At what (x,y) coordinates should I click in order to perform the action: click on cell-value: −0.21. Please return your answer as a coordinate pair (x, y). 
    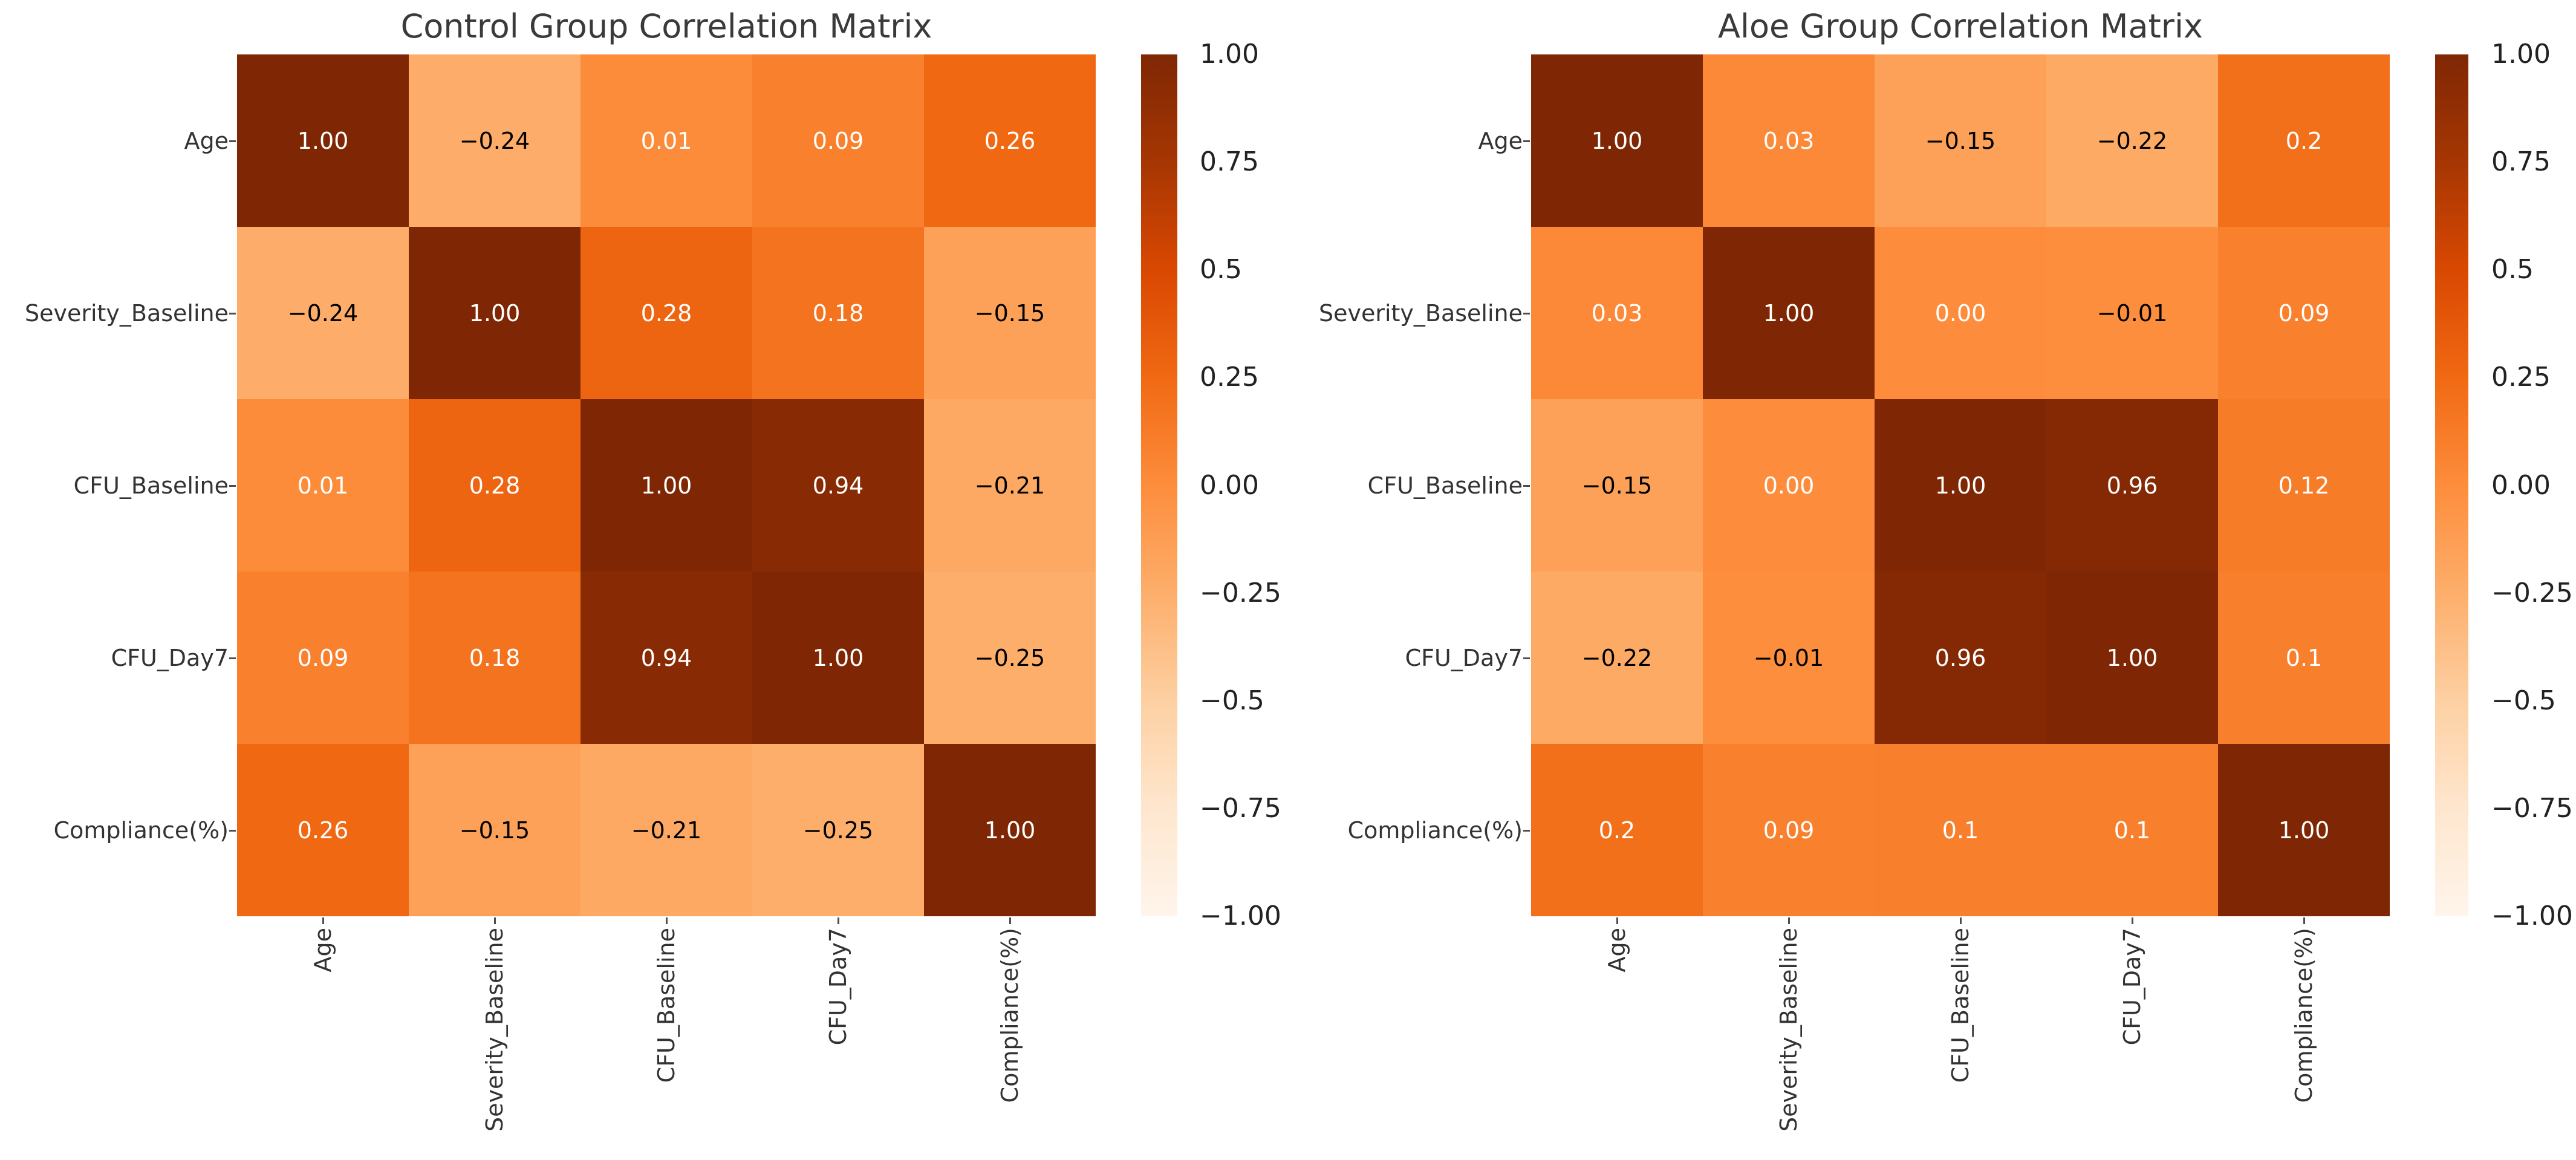
    Looking at the image, I should click on (667, 830).